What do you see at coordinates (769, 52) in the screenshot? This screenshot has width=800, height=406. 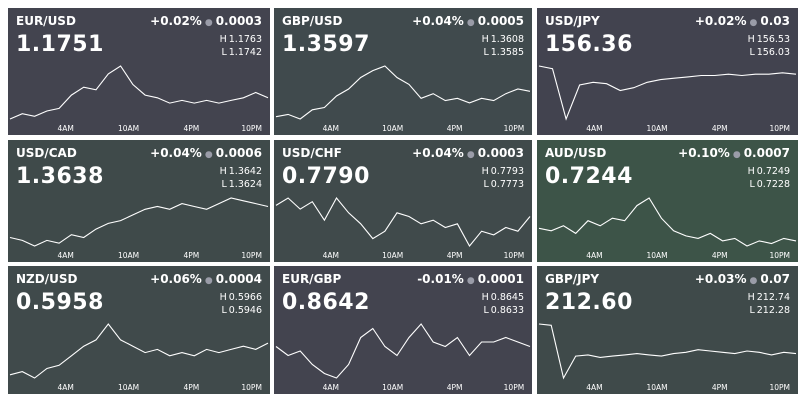 I see `low: L 156.03` at bounding box center [769, 52].